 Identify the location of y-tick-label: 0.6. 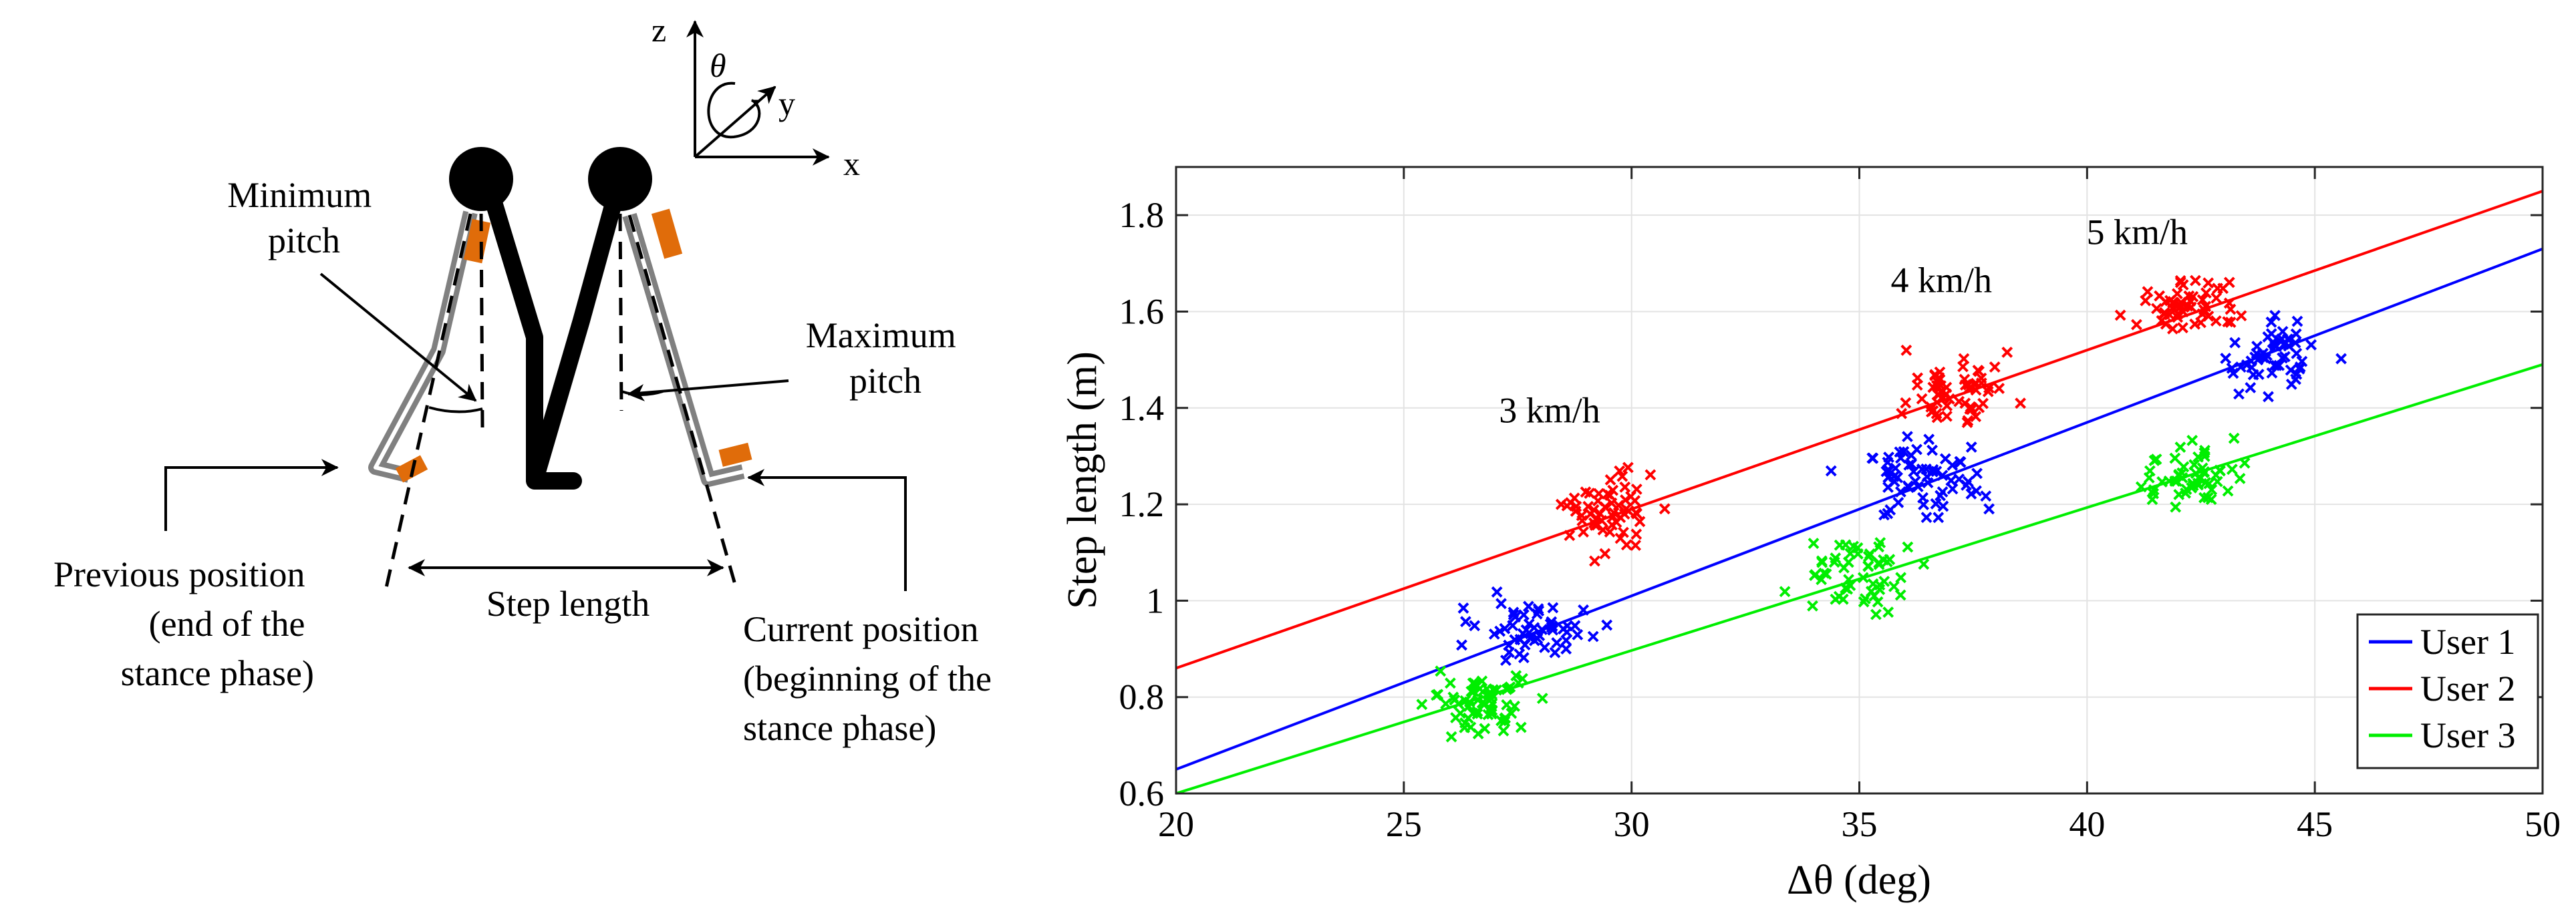
(1142, 793).